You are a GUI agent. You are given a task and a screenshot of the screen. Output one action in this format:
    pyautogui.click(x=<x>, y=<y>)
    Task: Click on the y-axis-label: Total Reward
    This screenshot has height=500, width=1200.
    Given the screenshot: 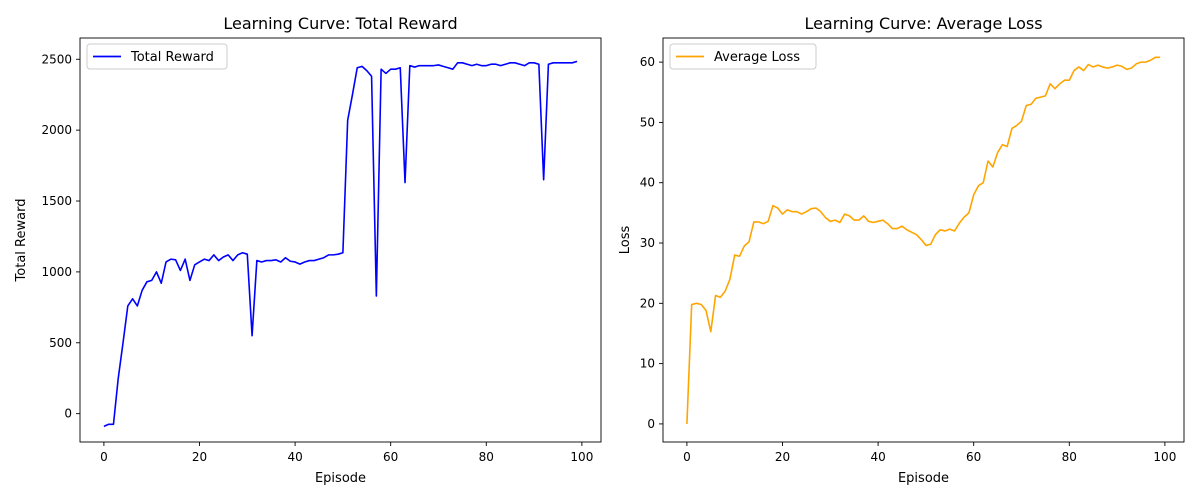 What is the action you would take?
    pyautogui.click(x=21, y=241)
    